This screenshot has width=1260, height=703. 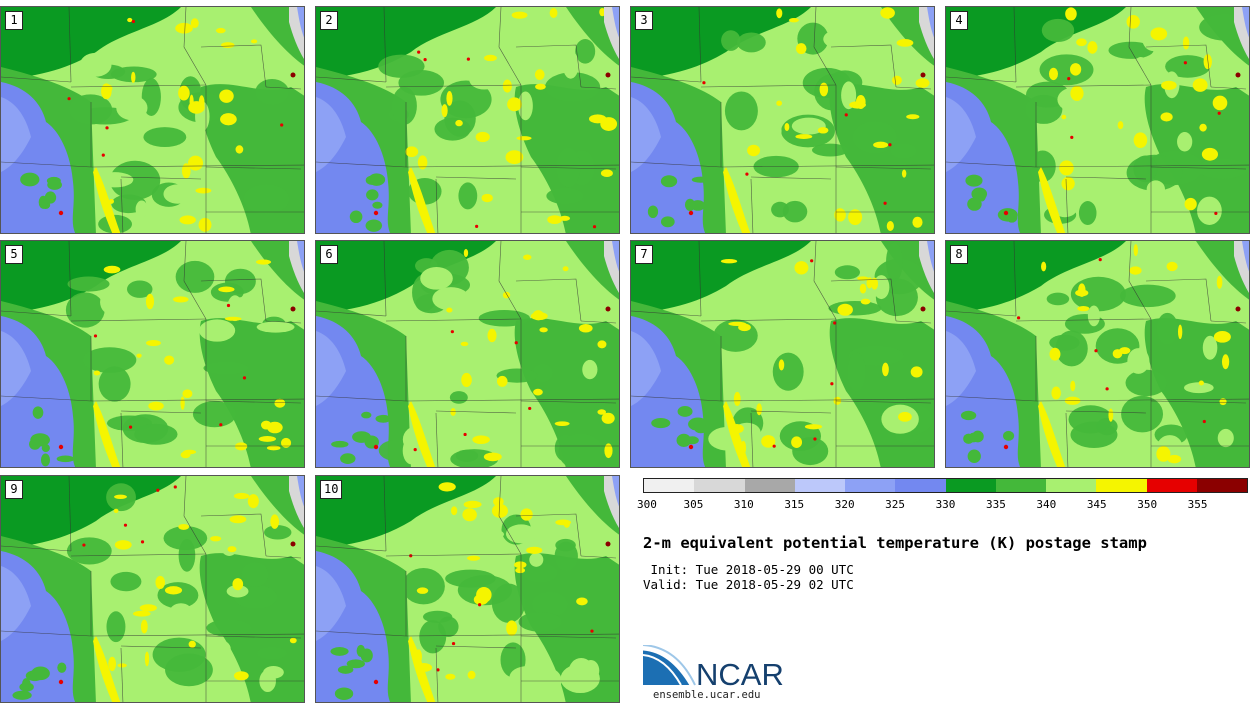 I want to click on ncar-logo: NCAR, so click(x=717, y=668).